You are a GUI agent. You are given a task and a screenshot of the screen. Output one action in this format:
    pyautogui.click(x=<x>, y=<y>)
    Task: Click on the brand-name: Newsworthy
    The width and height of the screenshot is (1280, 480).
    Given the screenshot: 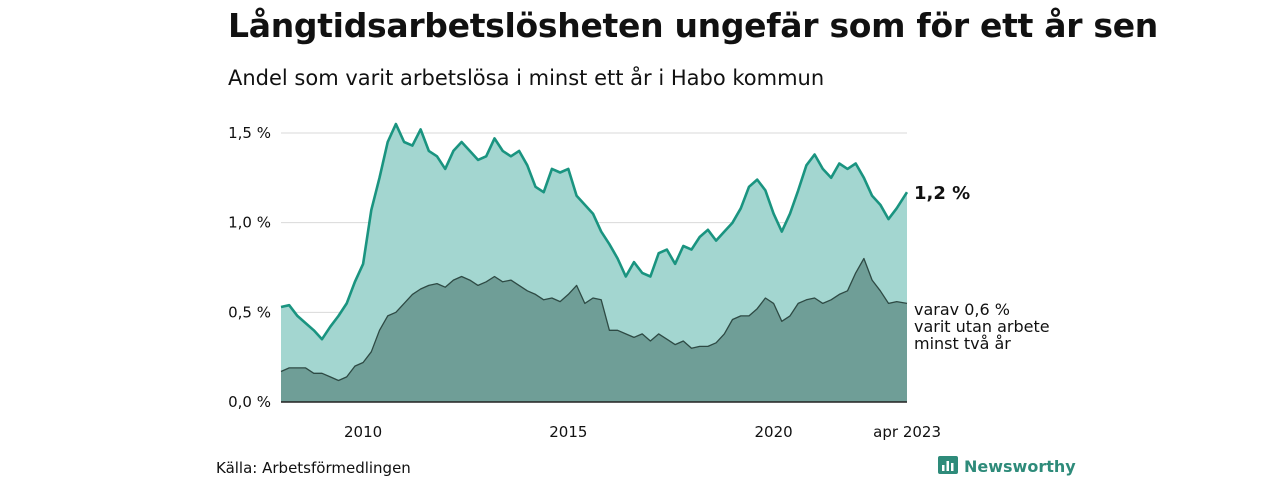 What is the action you would take?
    pyautogui.click(x=1020, y=466)
    